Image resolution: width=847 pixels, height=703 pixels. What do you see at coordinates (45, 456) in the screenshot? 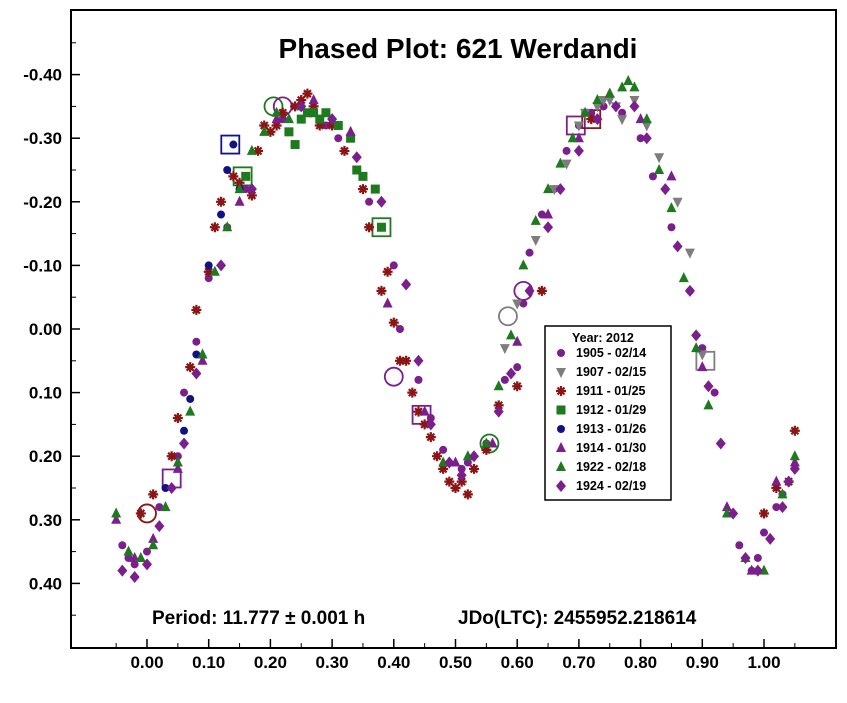
I see `y-tick-label: 0.20` at bounding box center [45, 456].